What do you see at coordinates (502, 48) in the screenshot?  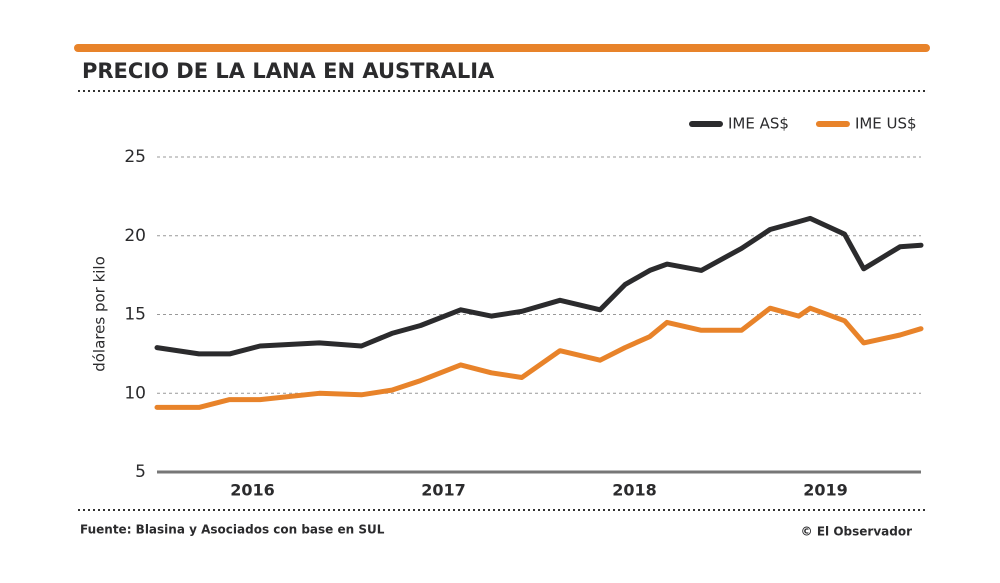 I see `top-bar` at bounding box center [502, 48].